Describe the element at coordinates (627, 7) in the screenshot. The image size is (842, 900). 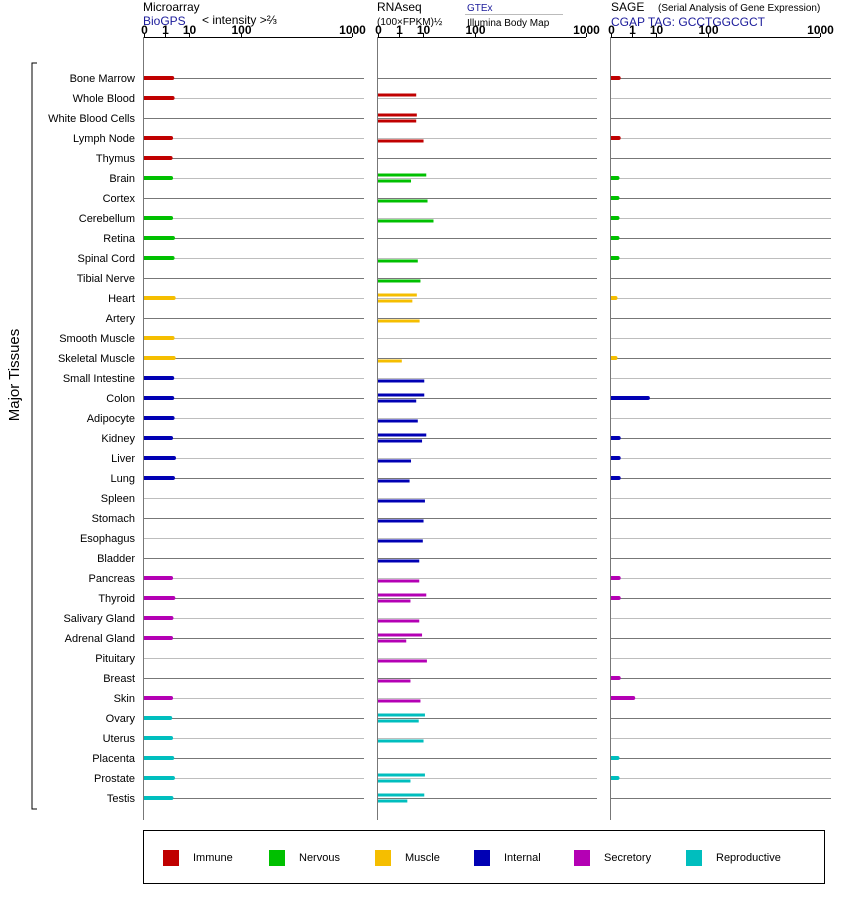
I see `sage-title: SAGE` at that location.